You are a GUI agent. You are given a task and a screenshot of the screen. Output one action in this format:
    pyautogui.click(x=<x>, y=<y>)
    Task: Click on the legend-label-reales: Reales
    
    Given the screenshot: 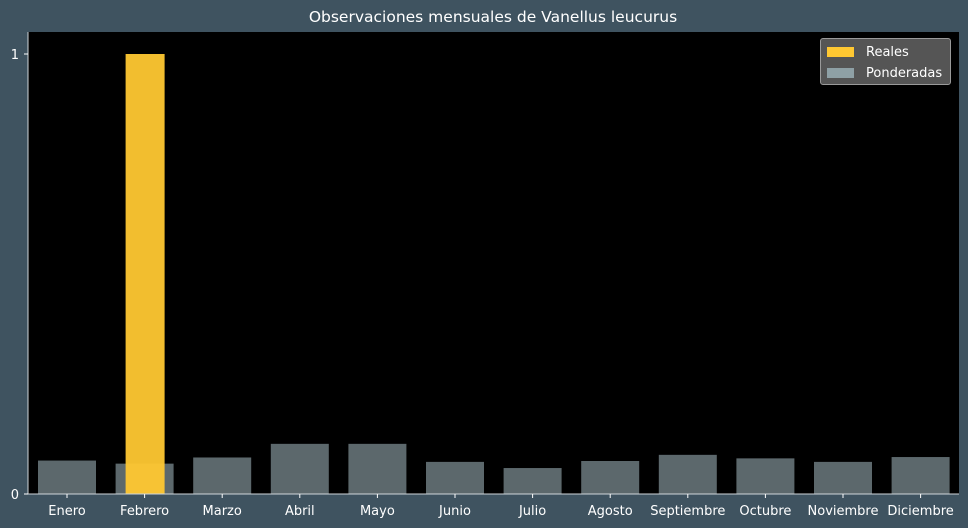 What is the action you would take?
    pyautogui.click(x=887, y=52)
    